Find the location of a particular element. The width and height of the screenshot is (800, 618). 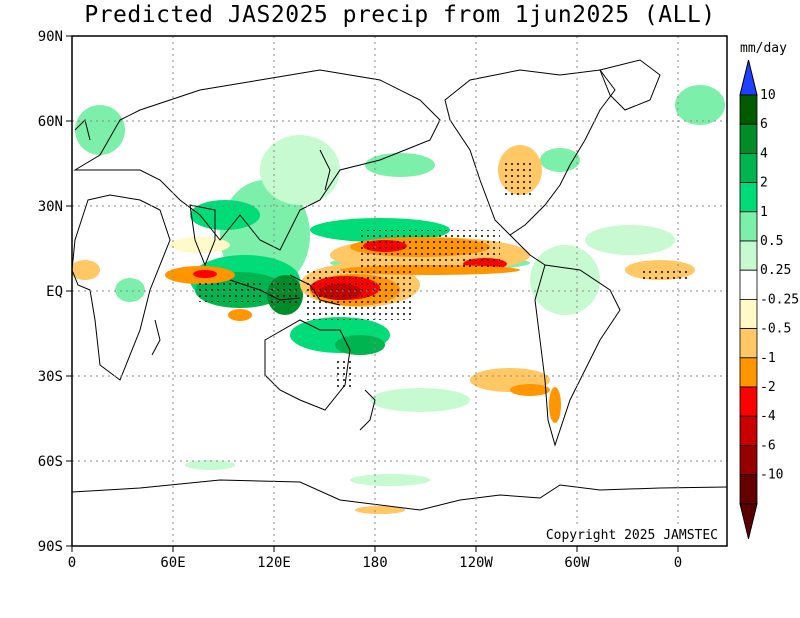

lat-label: 30N is located at coordinates (50, 207).